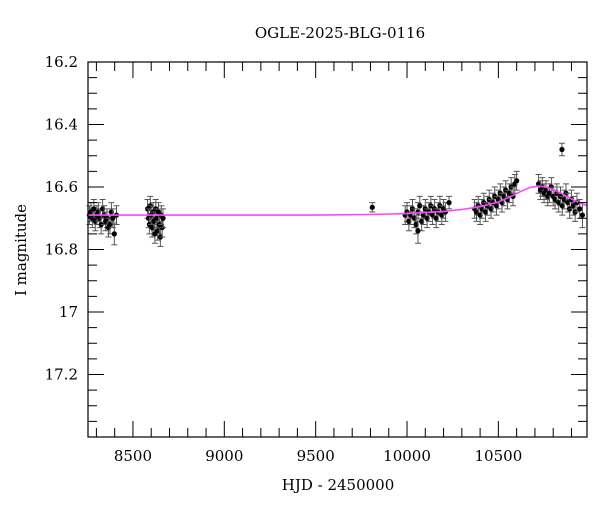  I want to click on y-tick-label: 16.6, so click(61, 187).